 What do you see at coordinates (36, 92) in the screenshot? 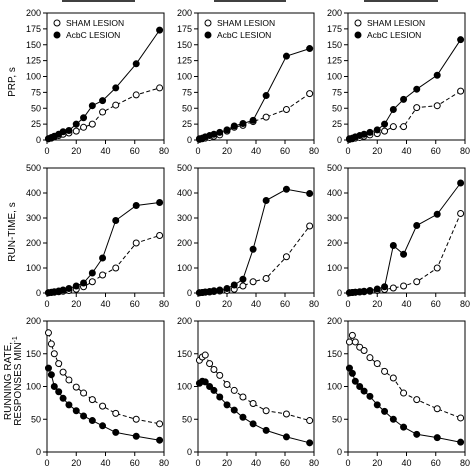
I see `y-tick-label: 75` at bounding box center [36, 92].